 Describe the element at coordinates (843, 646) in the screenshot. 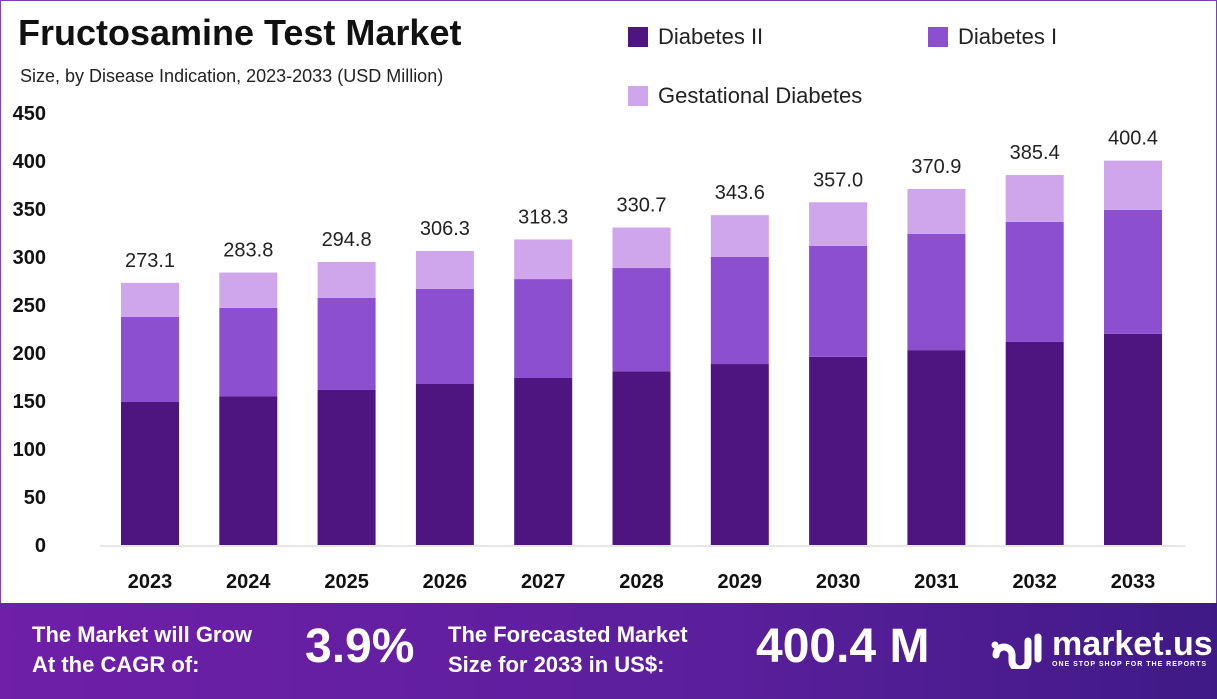

I see `forecast-value: 400.4 M` at that location.